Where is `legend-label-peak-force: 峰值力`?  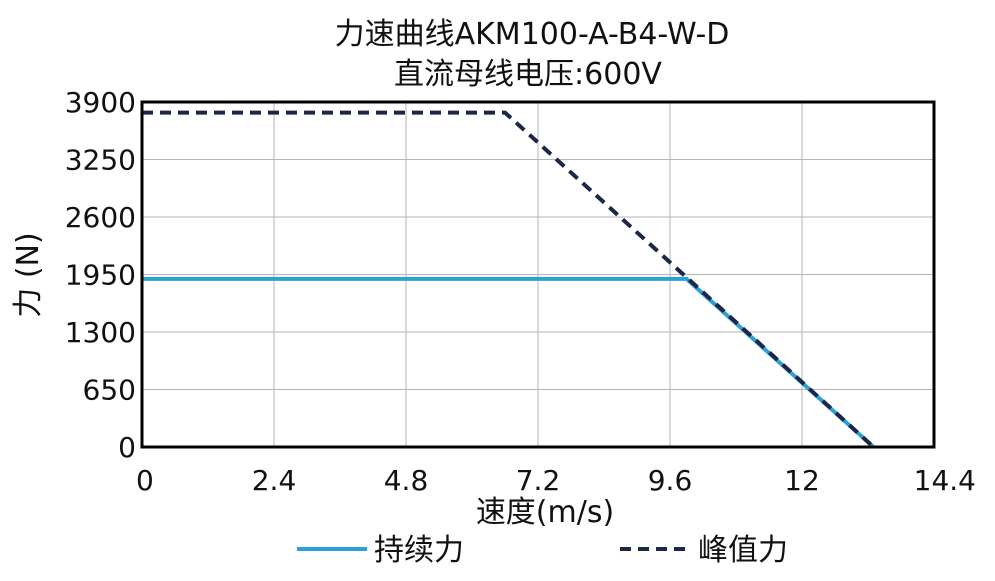
legend-label-peak-force: 峰值力 is located at coordinates (743, 550).